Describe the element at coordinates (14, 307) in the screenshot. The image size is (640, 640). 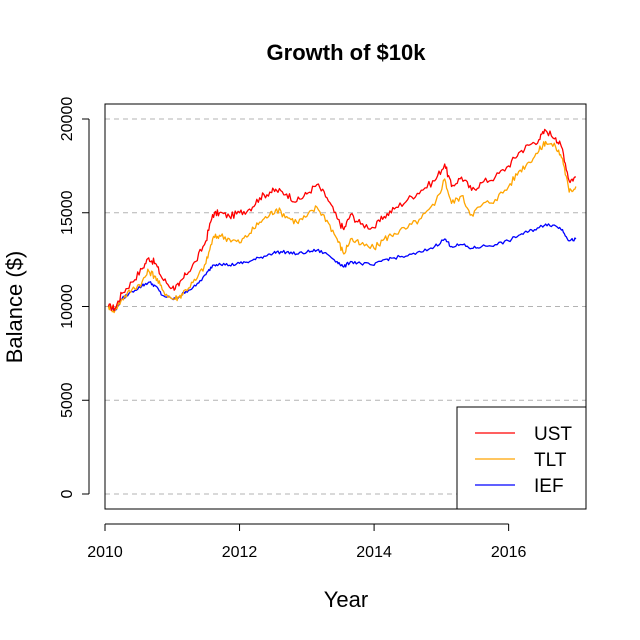
I see `y-axis-label: Balance ($)` at that location.